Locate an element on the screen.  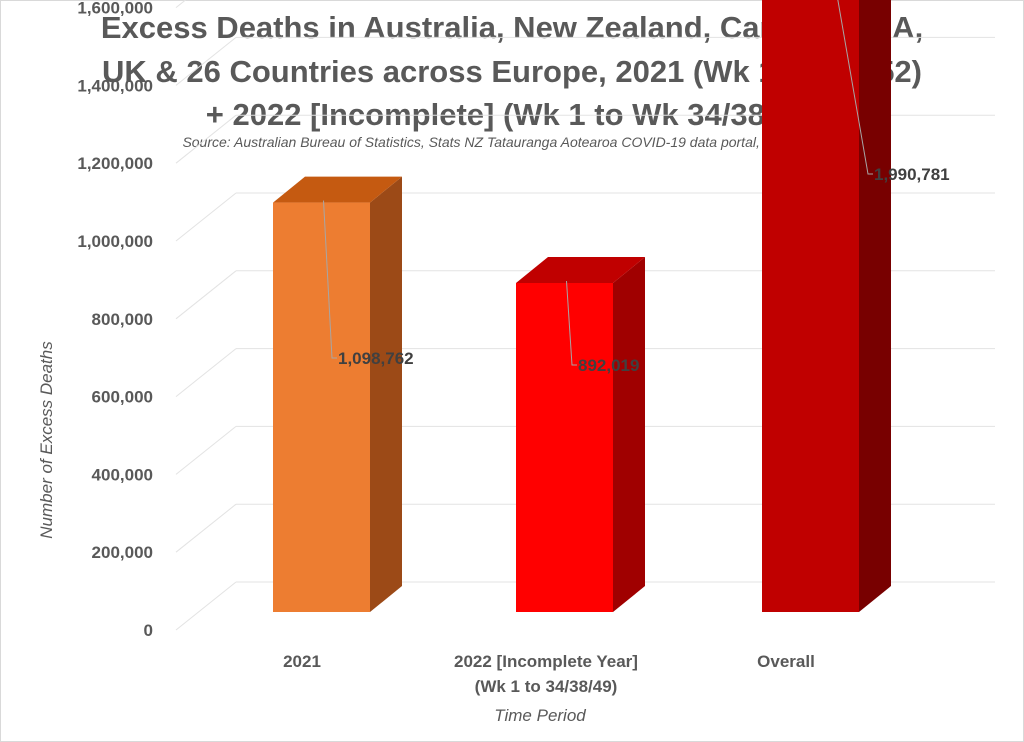
y-tick-label: 800,000 is located at coordinates (122, 319).